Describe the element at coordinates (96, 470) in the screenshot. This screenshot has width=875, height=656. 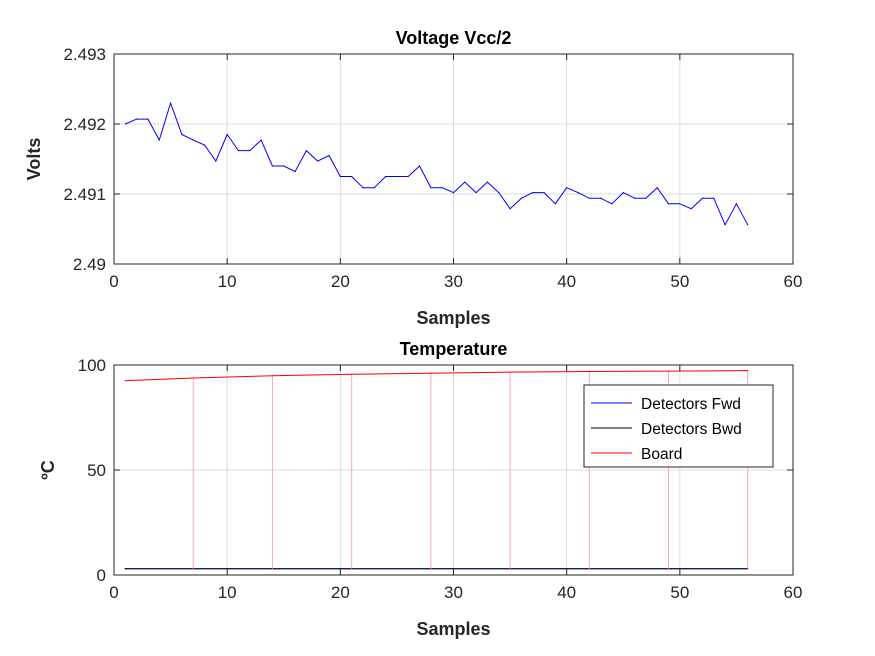
I see `temperature-ytick-label: 50` at that location.